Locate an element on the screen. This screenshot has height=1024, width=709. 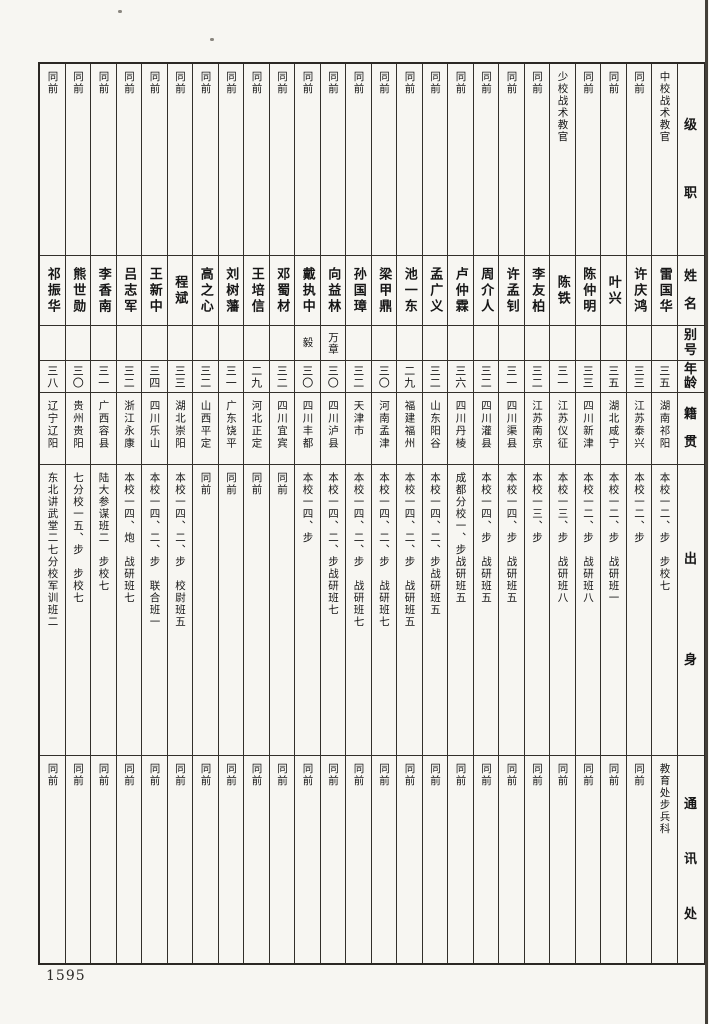
header-contact: 通讯处 is located at coordinates (690, 859).